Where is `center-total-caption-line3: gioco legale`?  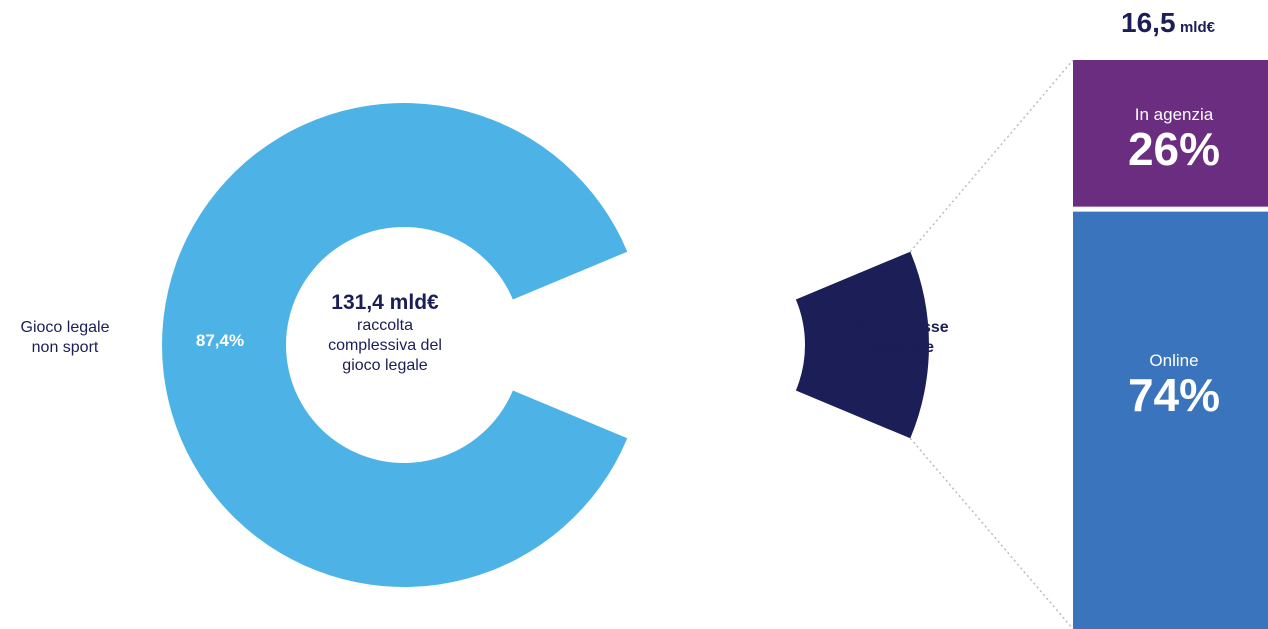
center-total-caption-line3: gioco legale is located at coordinates (385, 366).